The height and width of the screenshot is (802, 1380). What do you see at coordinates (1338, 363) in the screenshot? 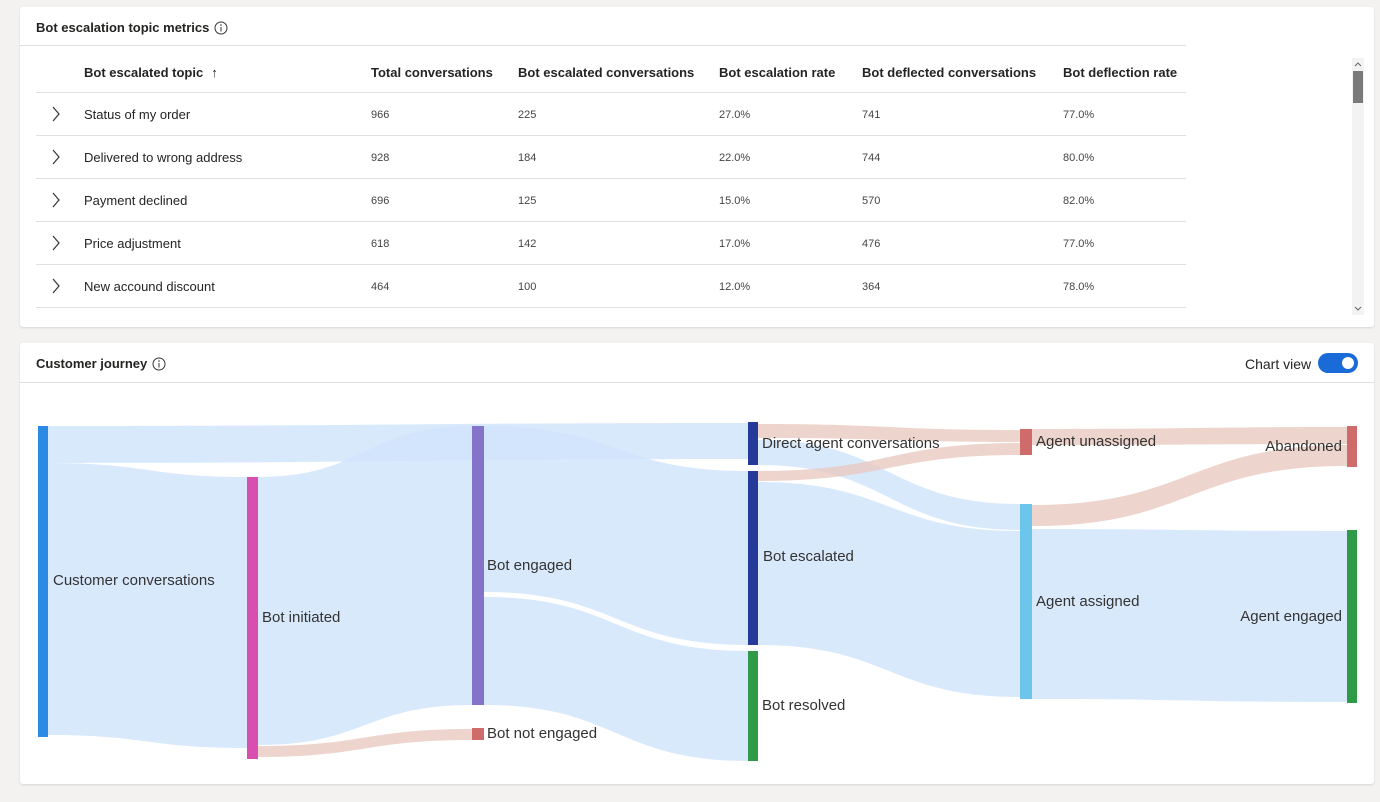
I see `chart-view-toggle` at bounding box center [1338, 363].